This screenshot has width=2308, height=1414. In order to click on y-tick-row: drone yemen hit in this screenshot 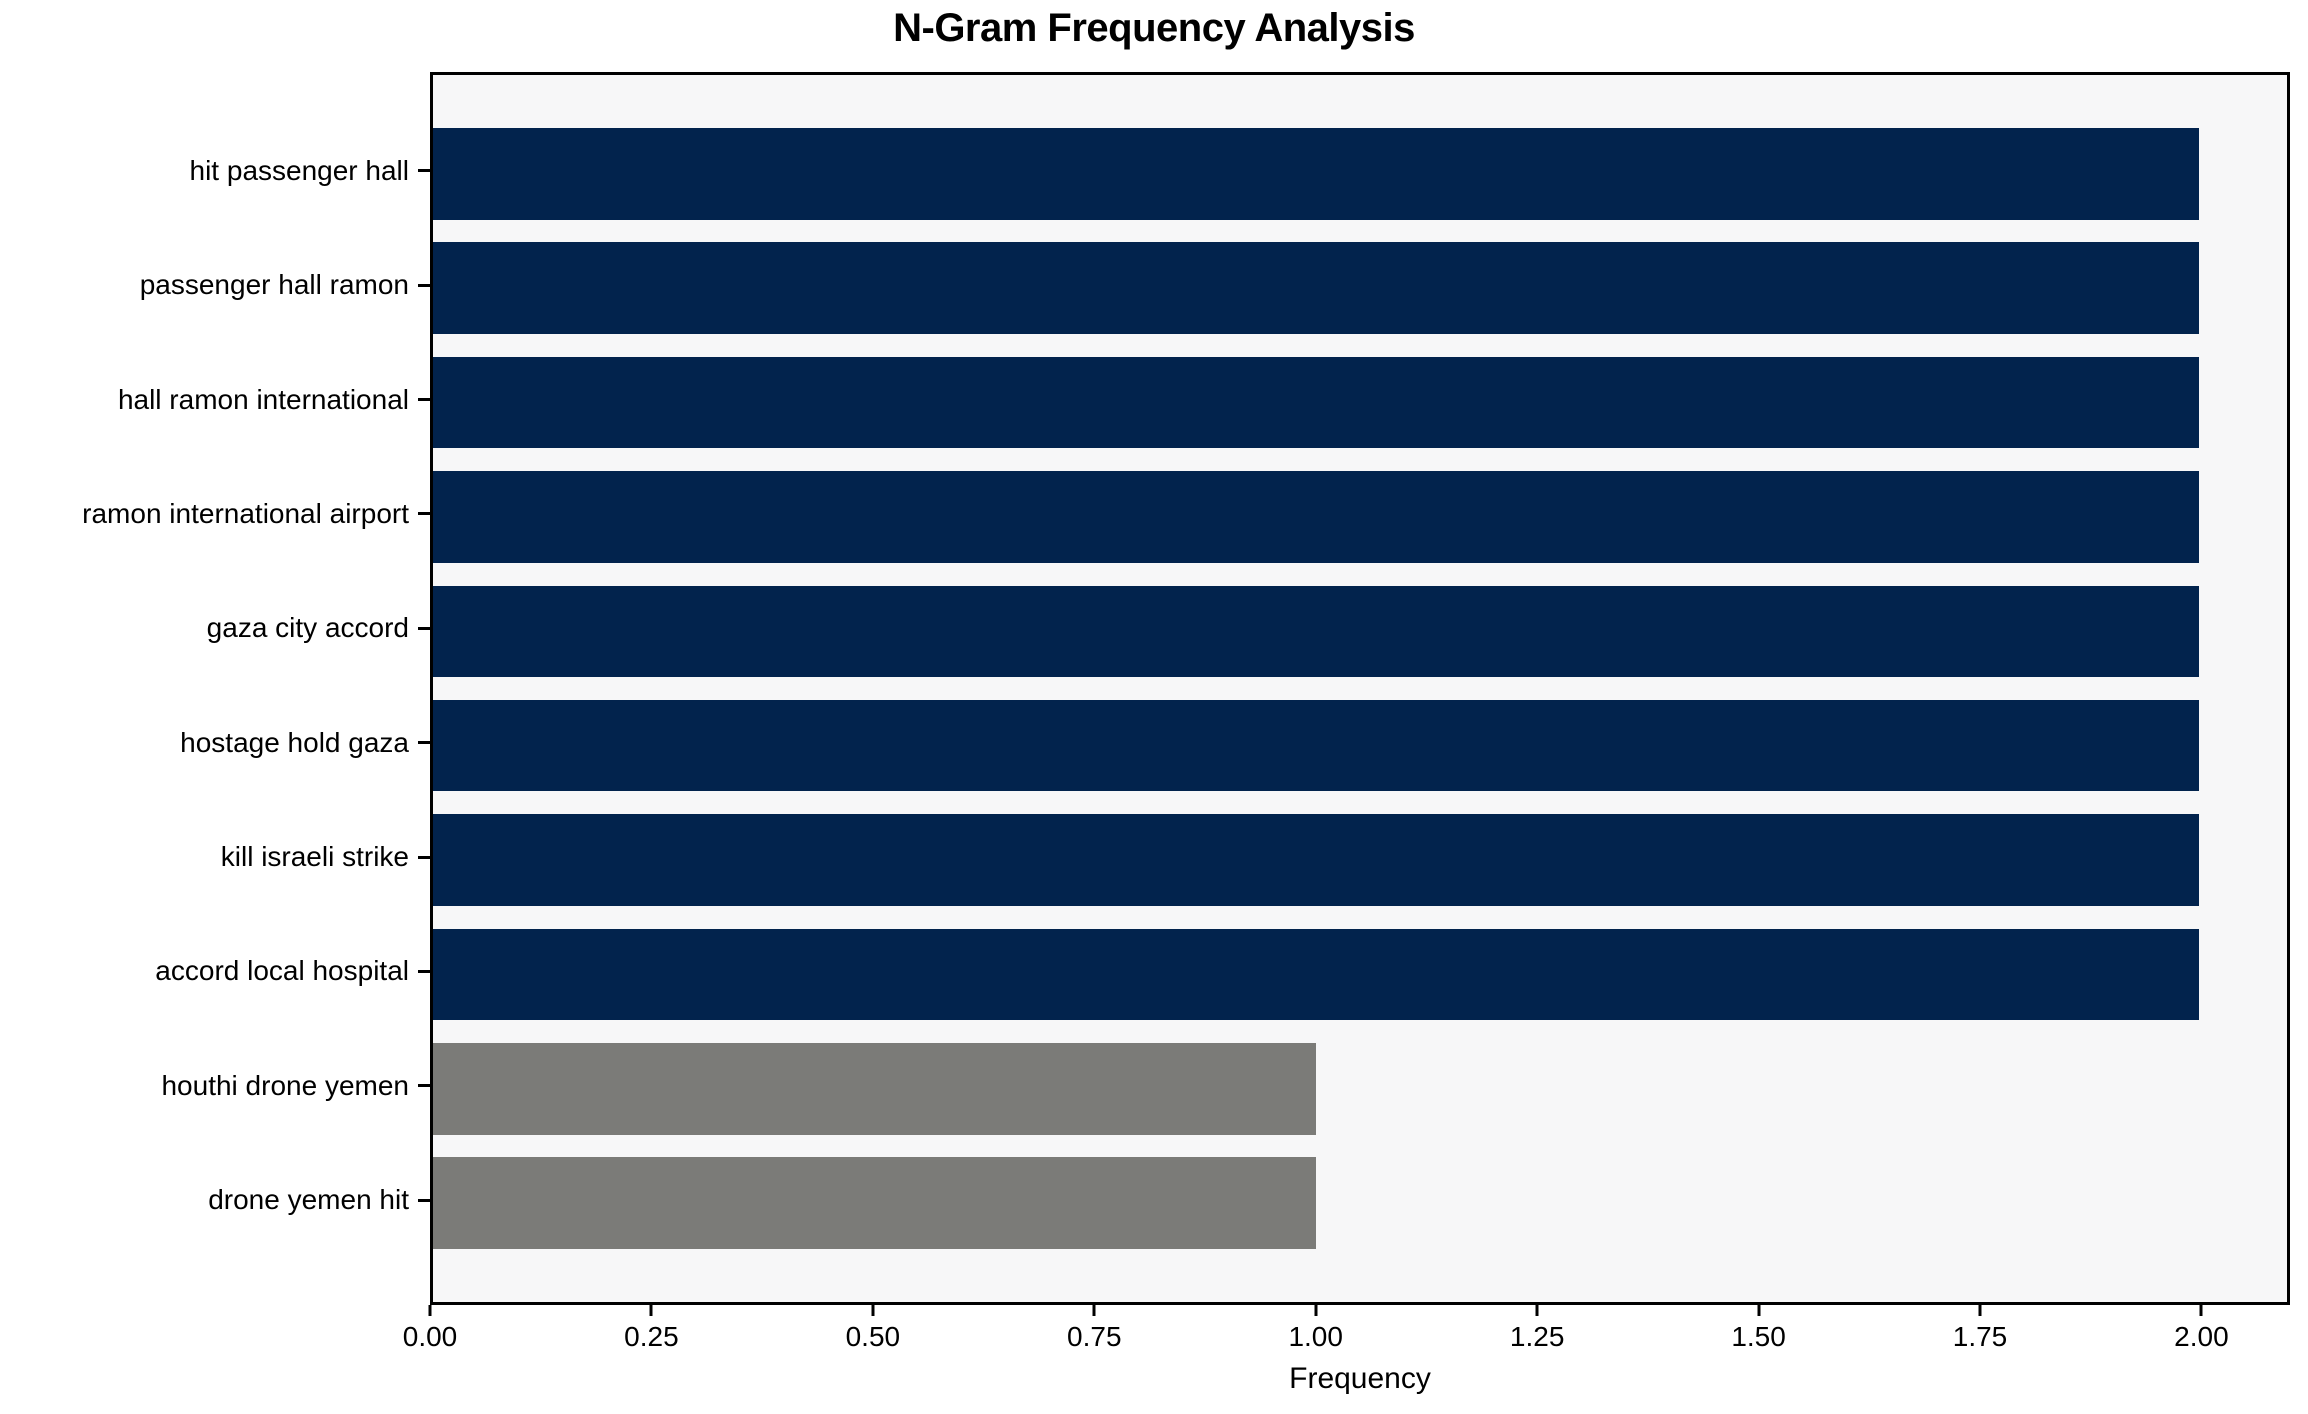, I will do `click(215, 1200)`.